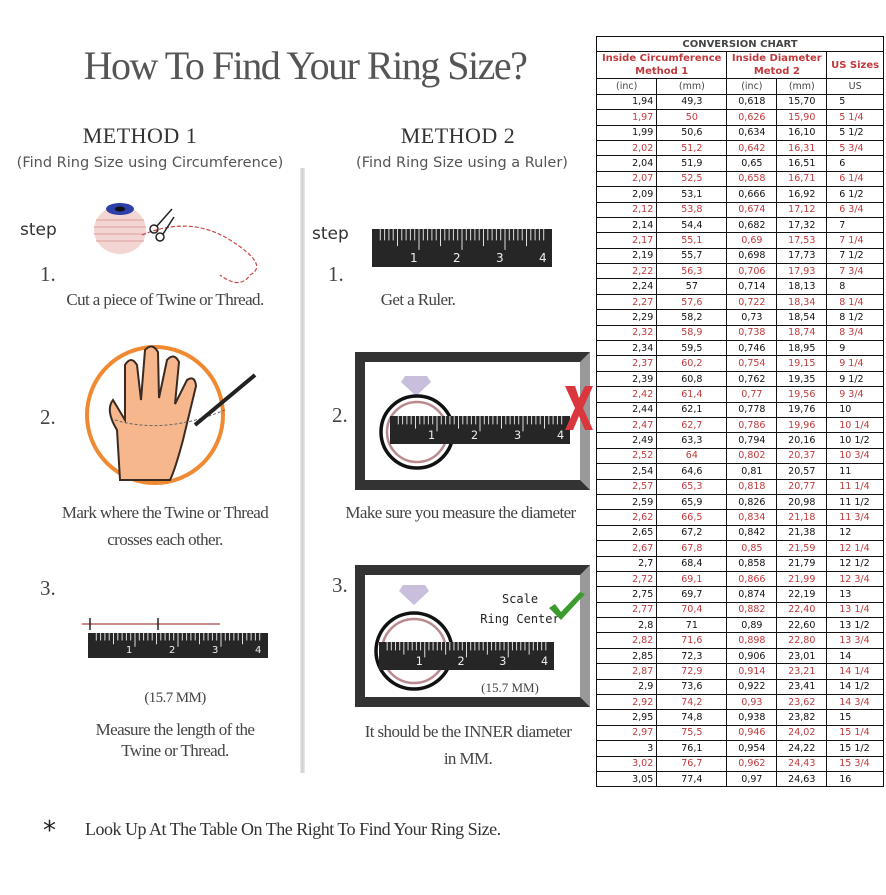  What do you see at coordinates (802, 394) in the screenshot?
I see `cell-diameter-mm: 19,56` at bounding box center [802, 394].